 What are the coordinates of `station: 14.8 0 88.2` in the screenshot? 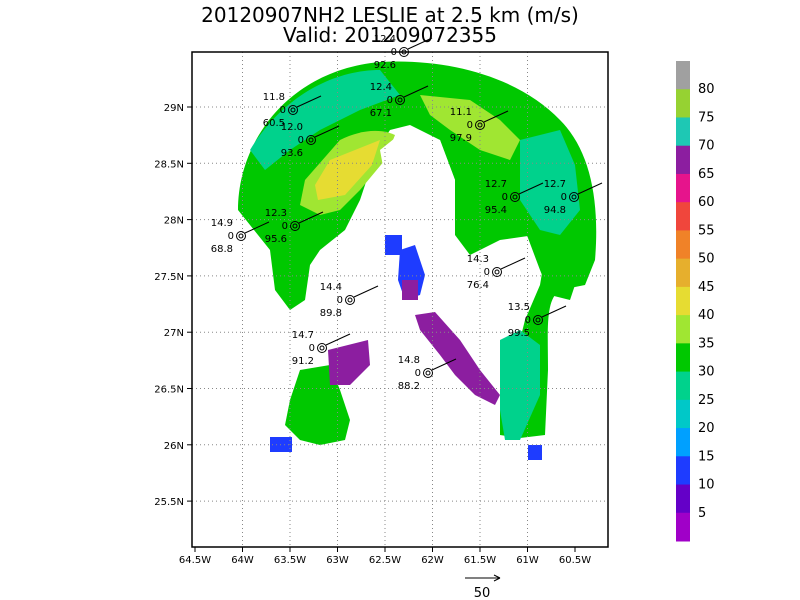 It's located at (427, 373).